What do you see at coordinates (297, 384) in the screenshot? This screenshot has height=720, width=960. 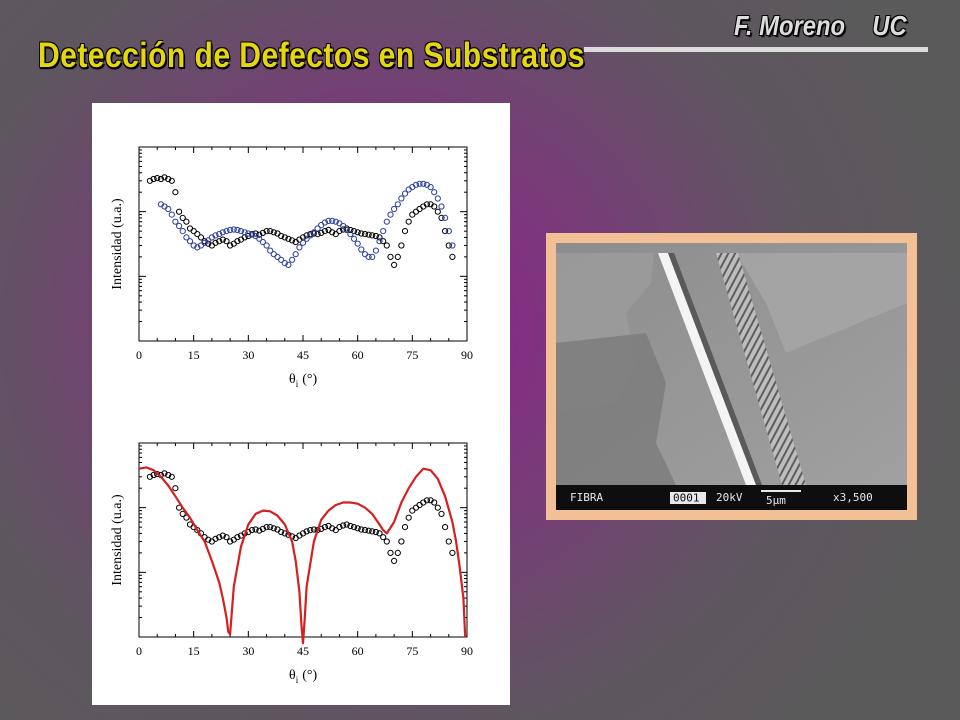 I see `x-axis-subscript: i` at bounding box center [297, 384].